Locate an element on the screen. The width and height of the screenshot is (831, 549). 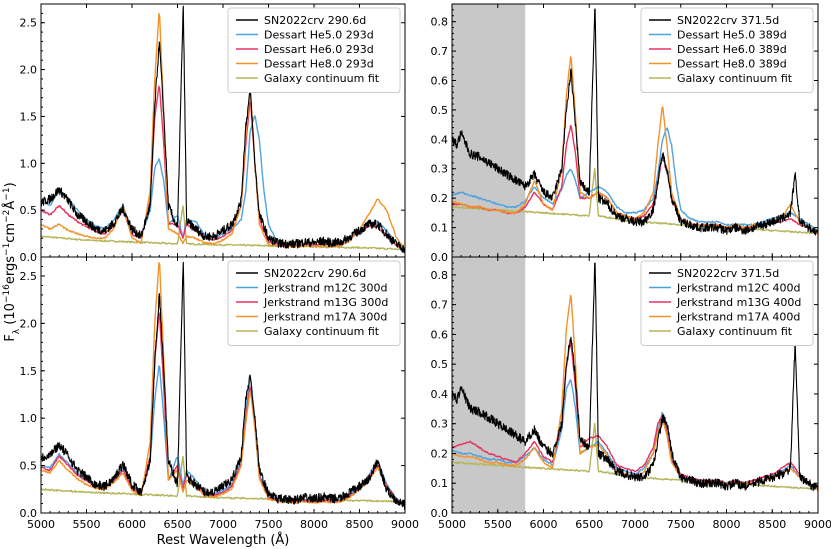
legend-label: Dessart He5.0 389d is located at coordinates (732, 35).